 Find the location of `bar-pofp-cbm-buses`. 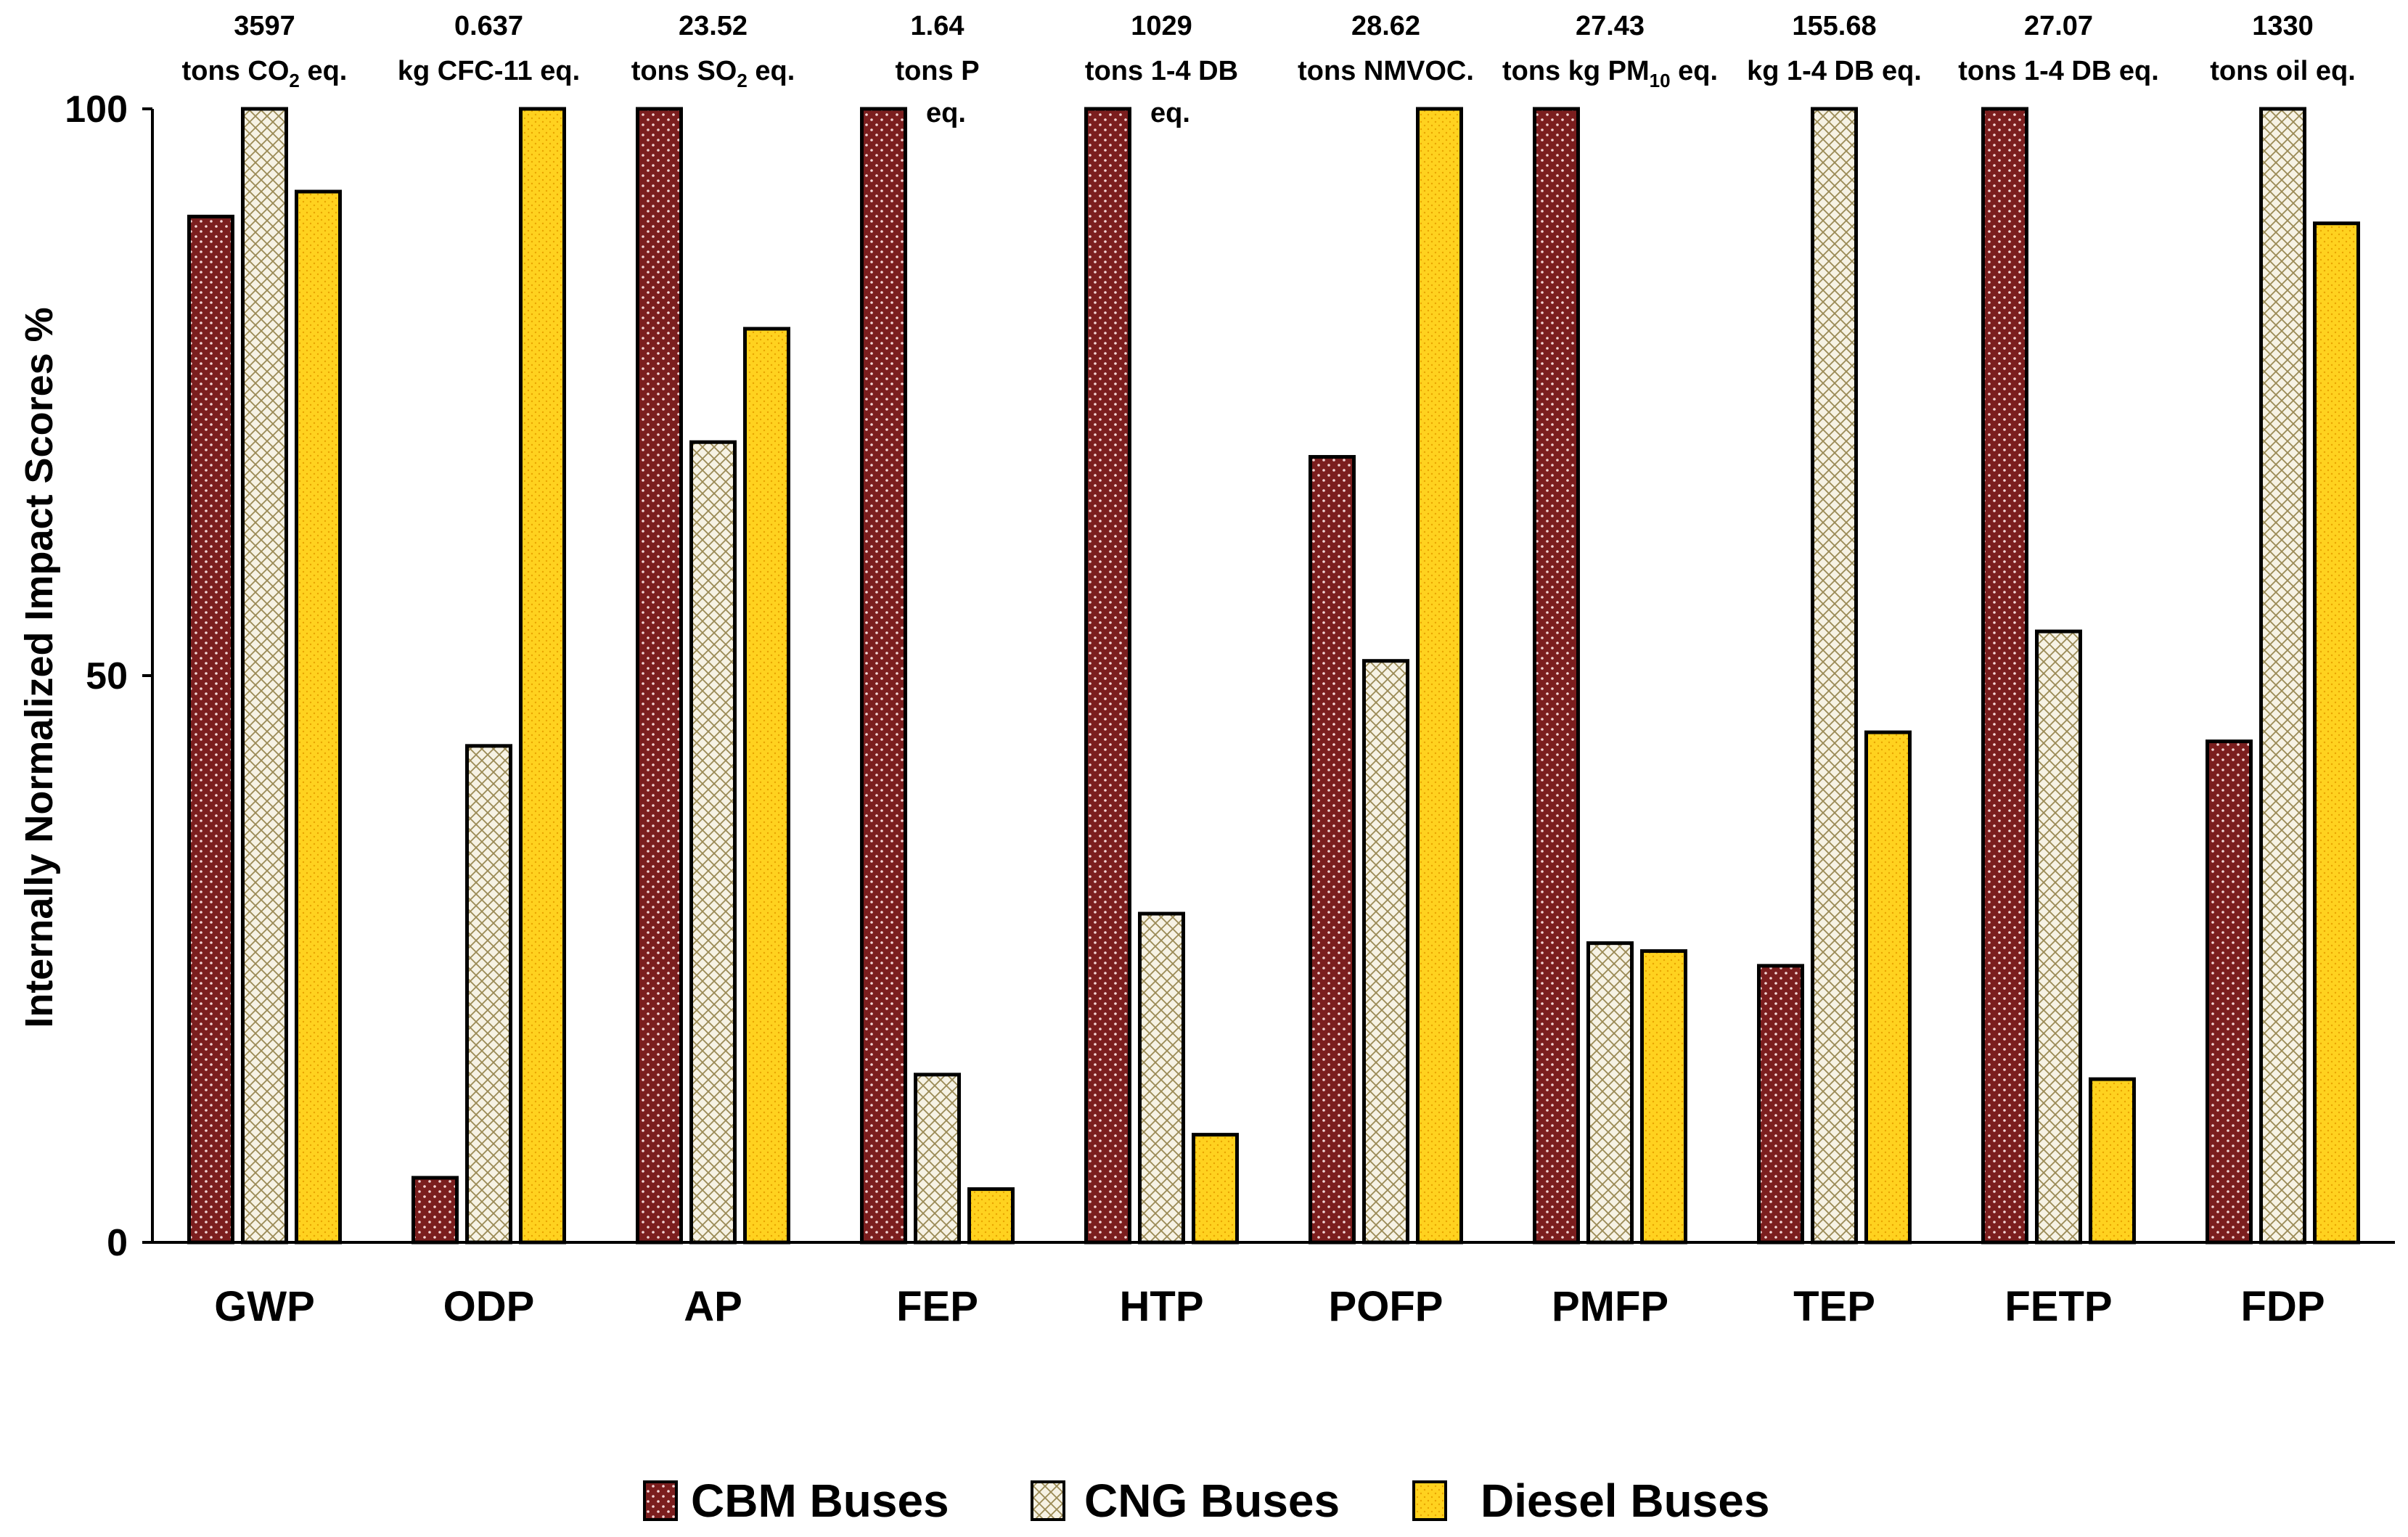

bar-pofp-cbm-buses is located at coordinates (1332, 850).